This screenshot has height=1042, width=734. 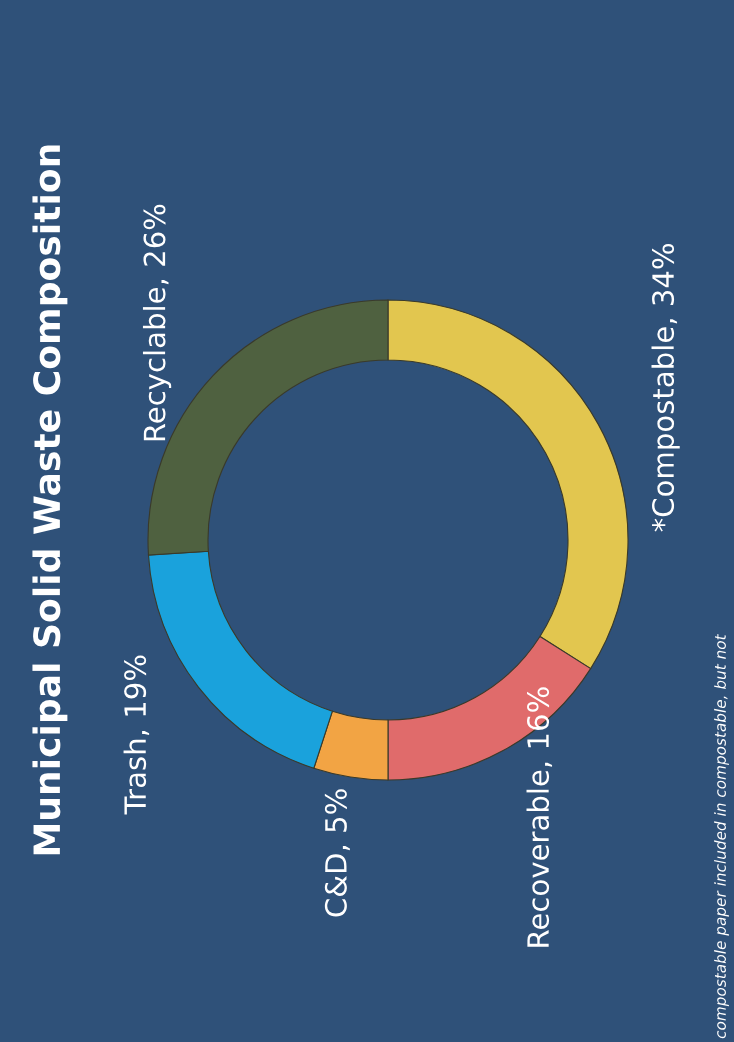 What do you see at coordinates (665, 387) in the screenshot?
I see `slice-label: *Compostable, 34%` at bounding box center [665, 387].